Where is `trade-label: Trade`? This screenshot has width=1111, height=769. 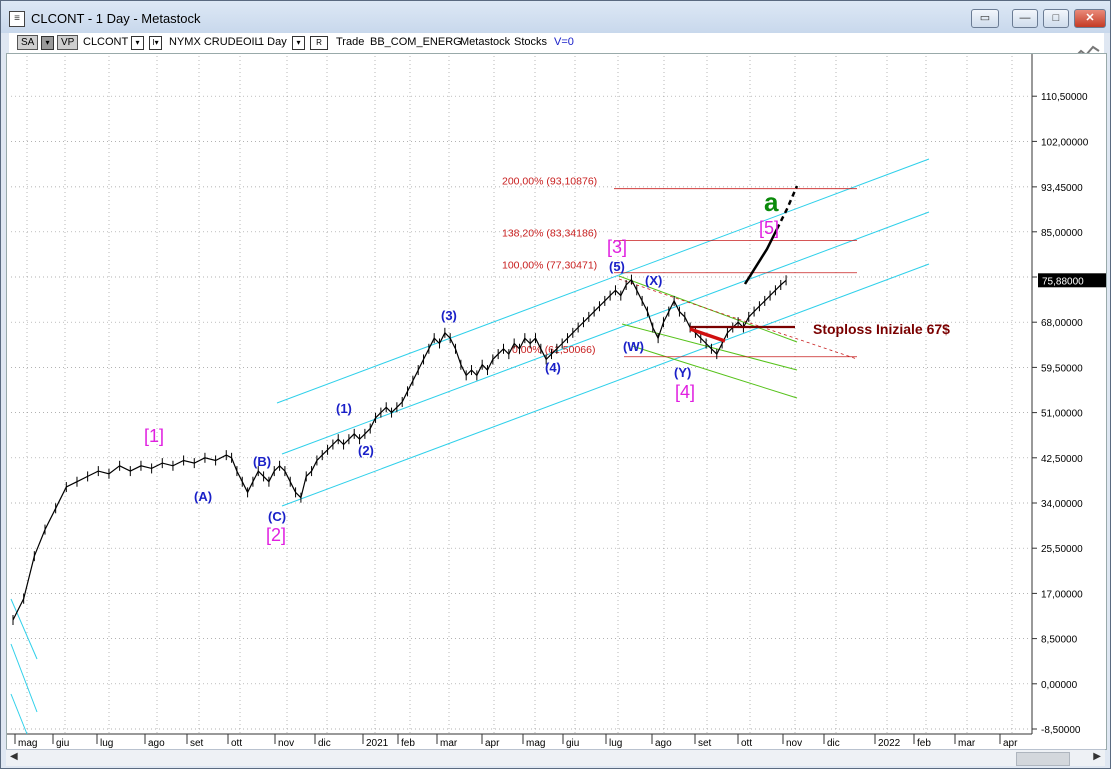 trade-label: Trade is located at coordinates (350, 42).